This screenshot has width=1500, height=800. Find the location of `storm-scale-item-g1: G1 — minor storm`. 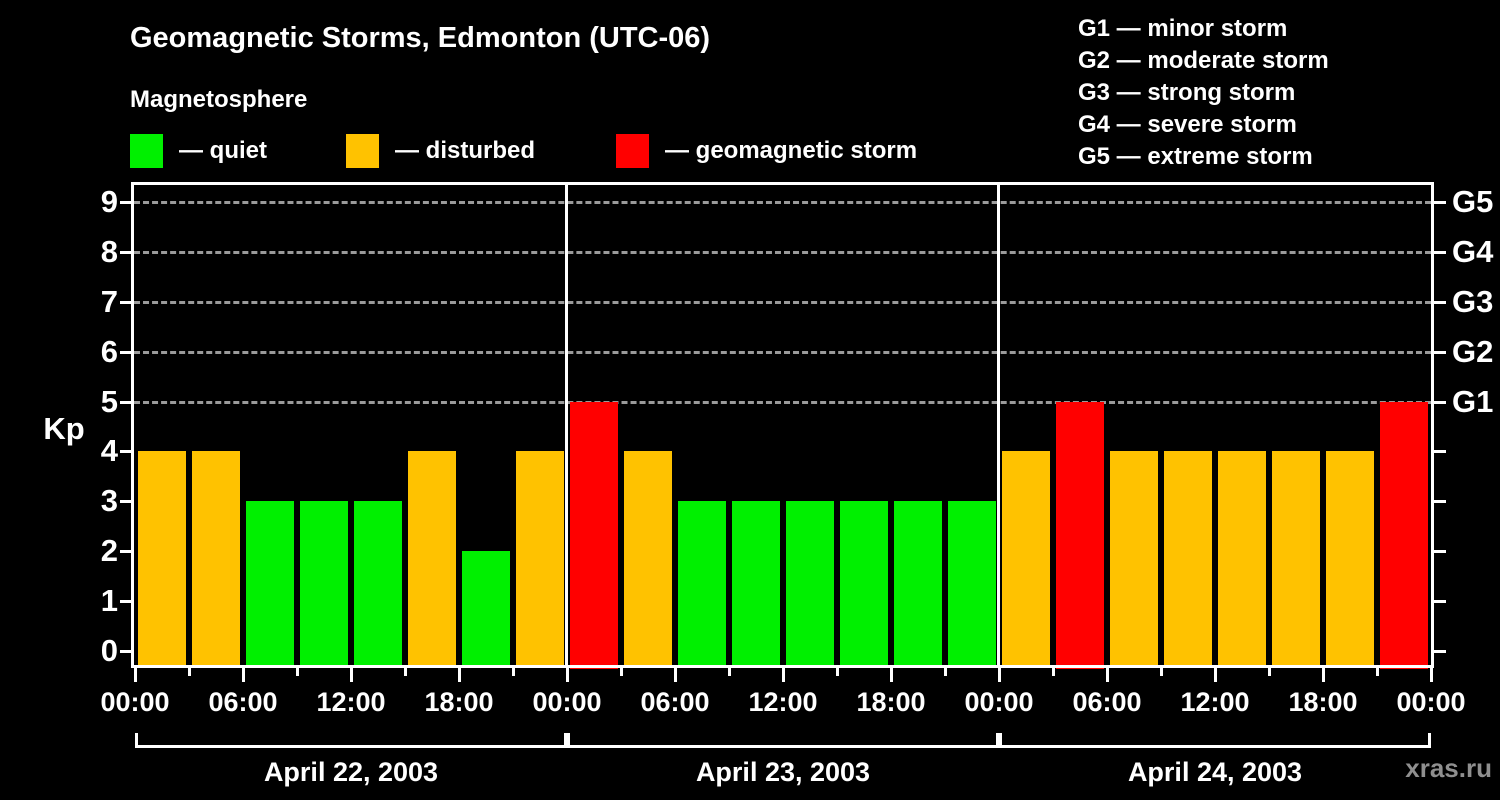

storm-scale-item-g1: G1 — minor storm is located at coordinates (1183, 28).